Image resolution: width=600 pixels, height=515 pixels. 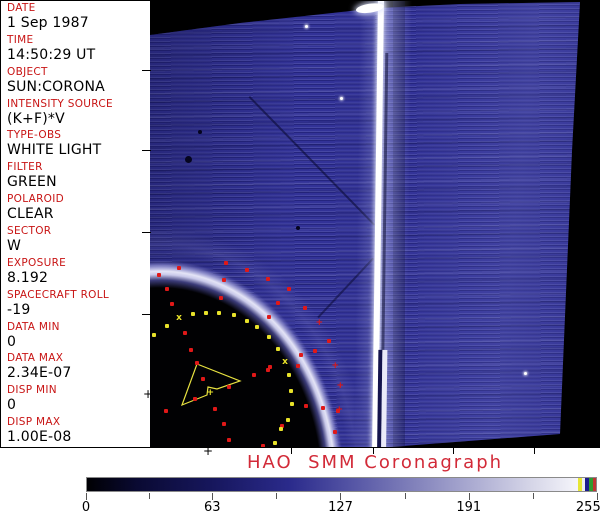 I want to click on field-label: SECTOR, so click(x=29, y=231).